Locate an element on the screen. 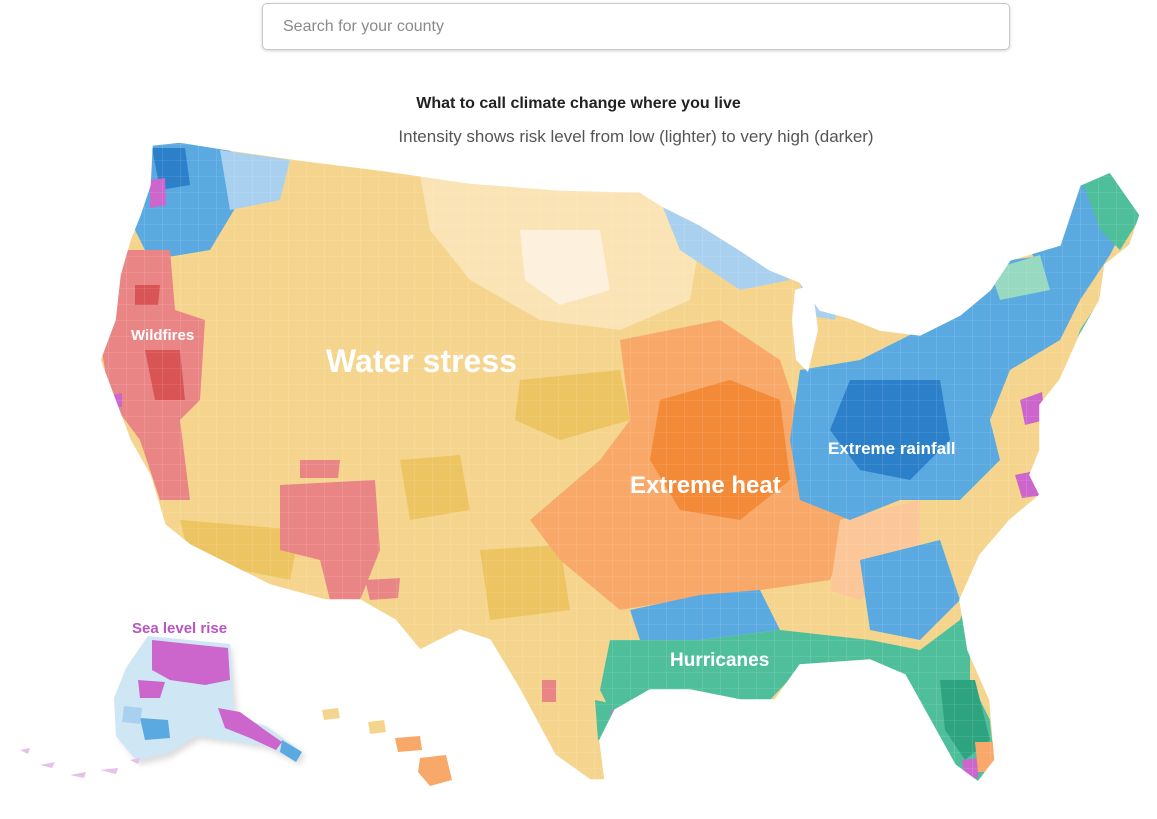 The height and width of the screenshot is (819, 1157). county-search-input is located at coordinates (636, 26).